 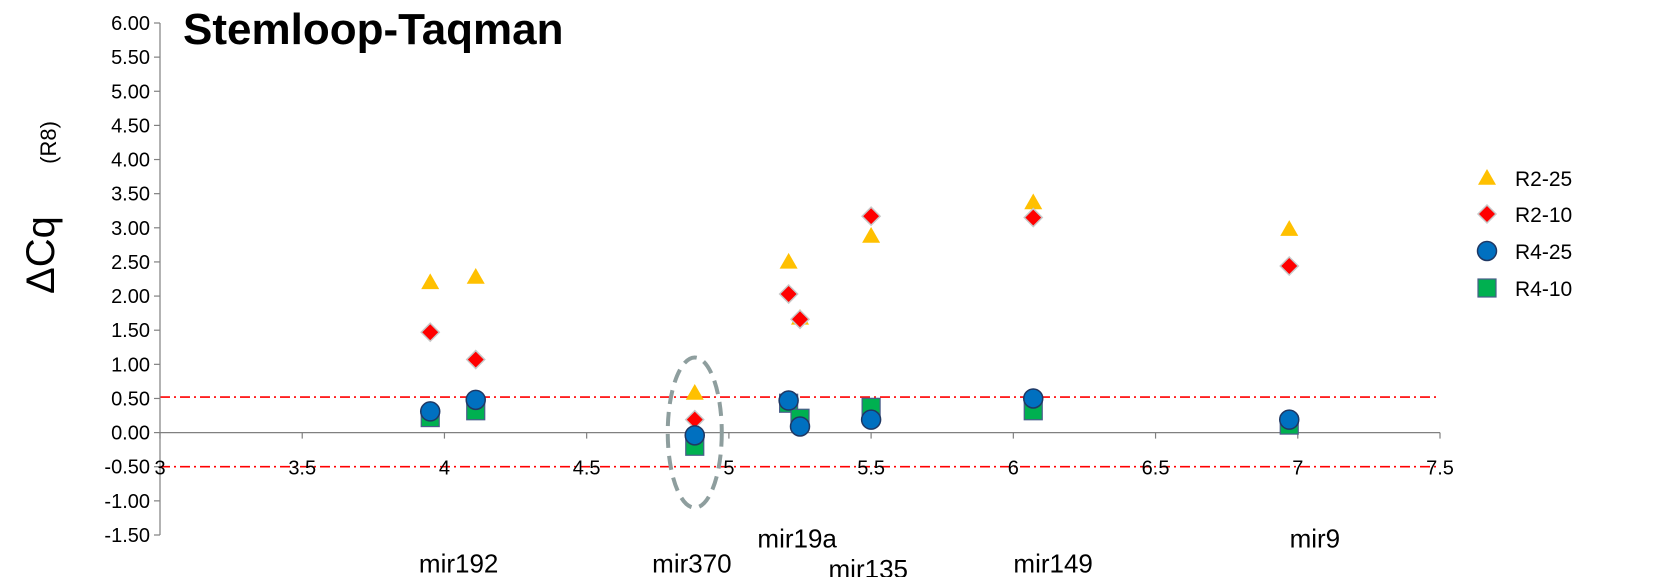 What do you see at coordinates (127, 468) in the screenshot?
I see `y-tick-label: -0.50` at bounding box center [127, 468].